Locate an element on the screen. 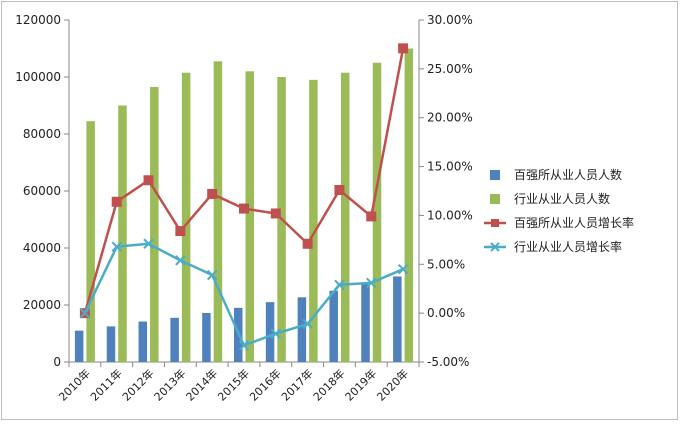  y-left-tick-label: 0 is located at coordinates (57, 362).